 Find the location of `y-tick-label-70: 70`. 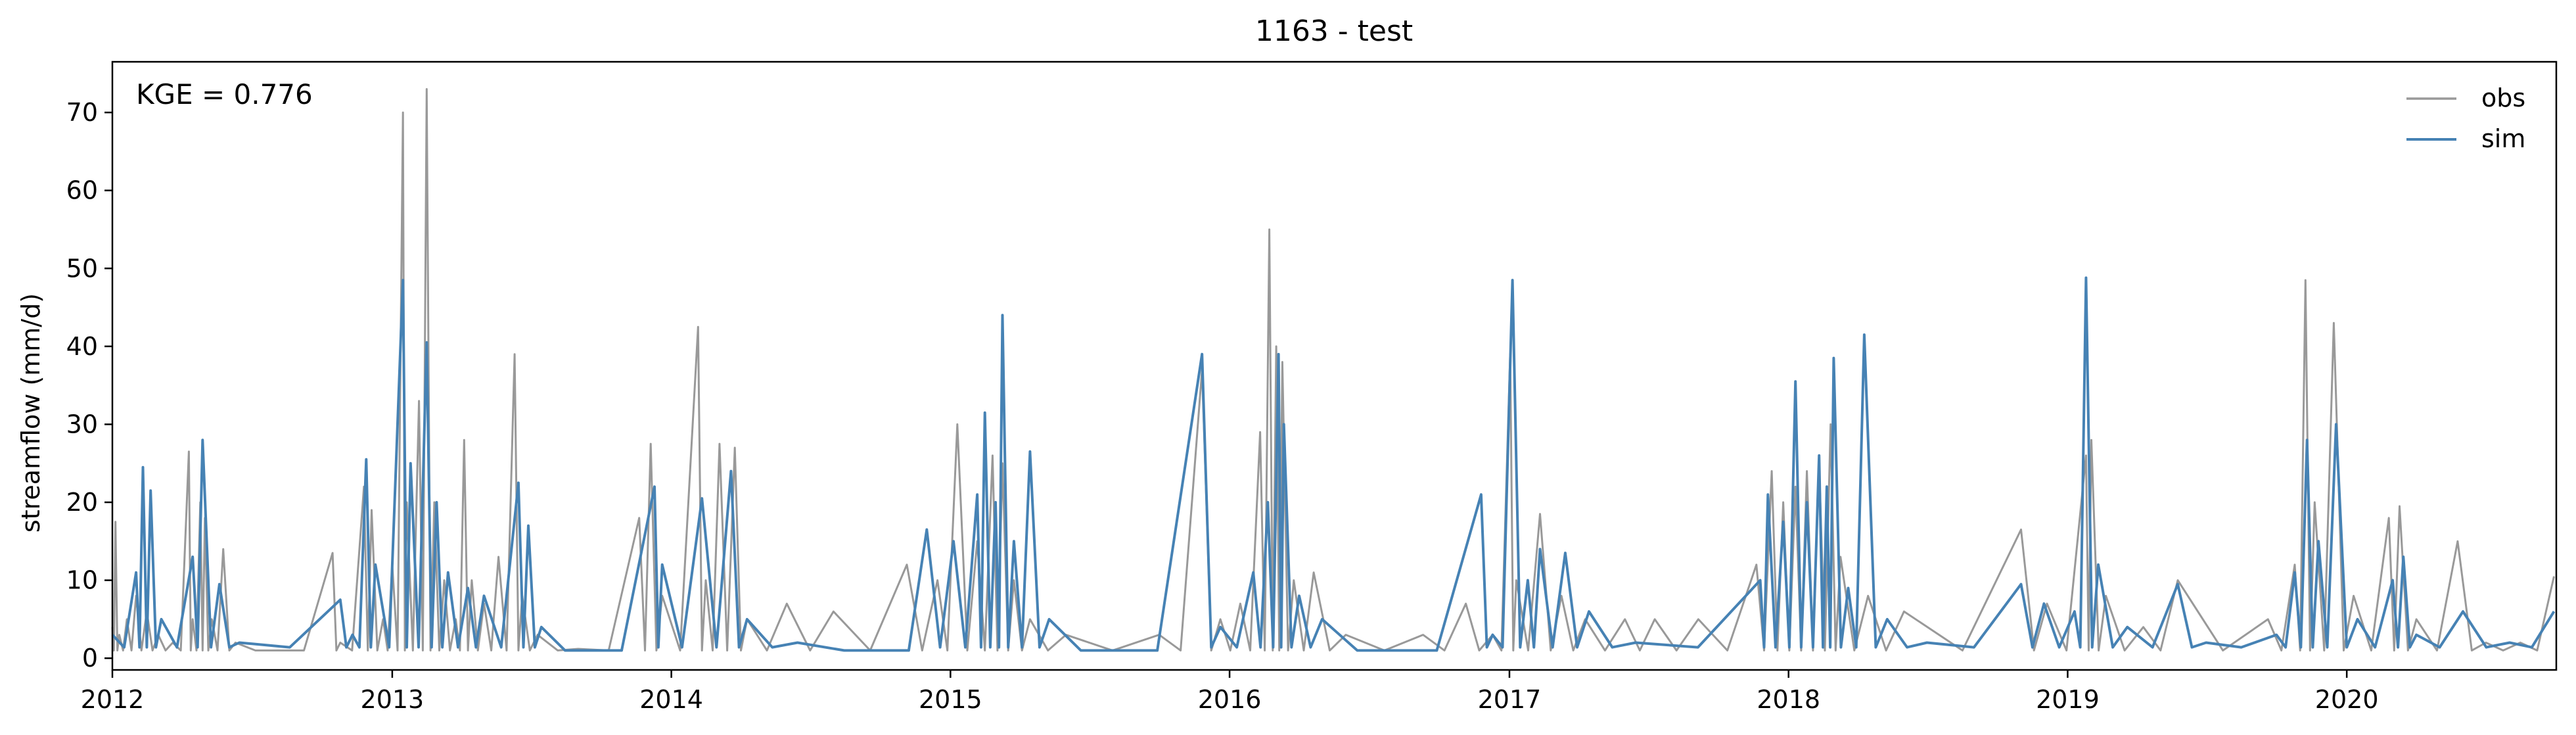

y-tick-label-70: 70 is located at coordinates (82, 112).